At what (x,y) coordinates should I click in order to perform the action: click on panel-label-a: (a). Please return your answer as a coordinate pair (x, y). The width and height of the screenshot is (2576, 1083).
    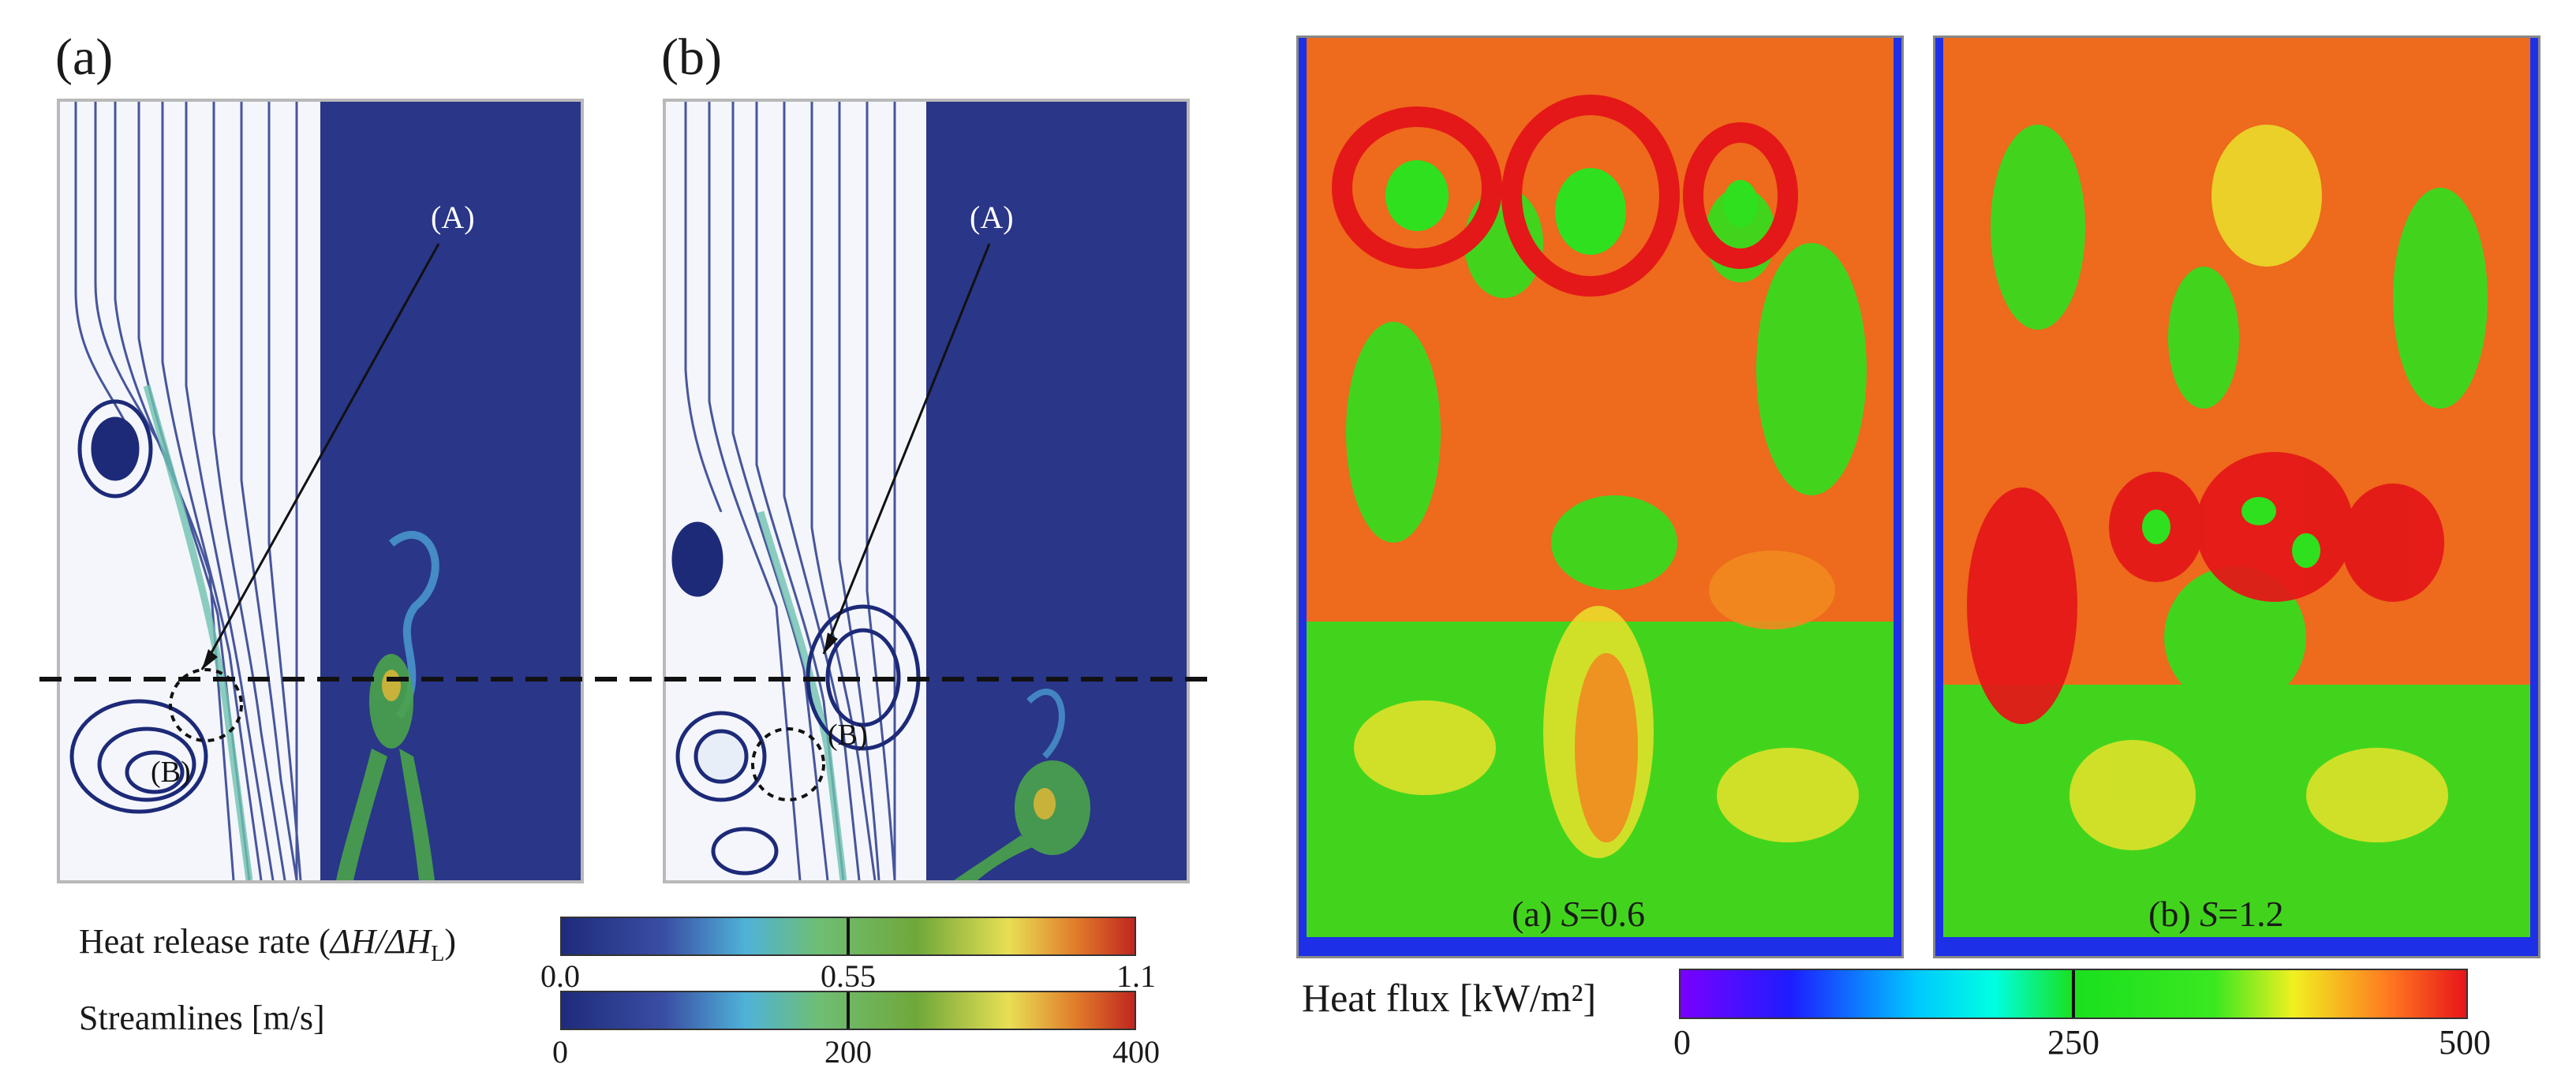
    Looking at the image, I should click on (84, 57).